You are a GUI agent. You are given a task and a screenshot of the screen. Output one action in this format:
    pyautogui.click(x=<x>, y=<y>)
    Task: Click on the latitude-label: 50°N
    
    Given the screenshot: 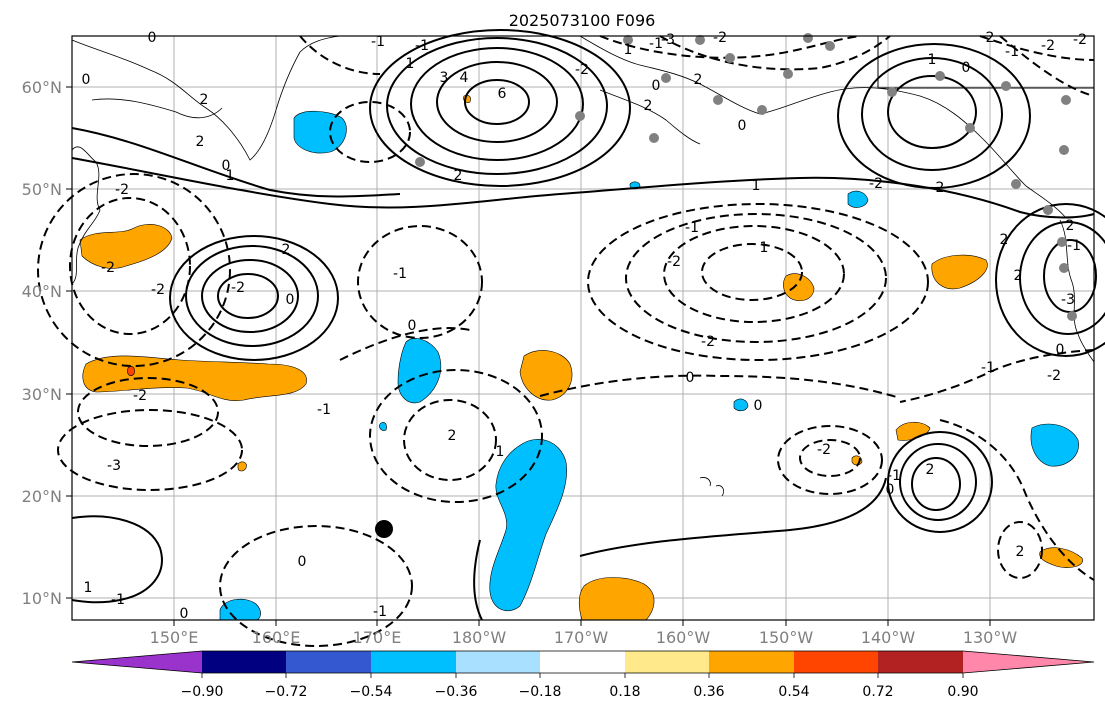 What is the action you would take?
    pyautogui.click(x=42, y=189)
    